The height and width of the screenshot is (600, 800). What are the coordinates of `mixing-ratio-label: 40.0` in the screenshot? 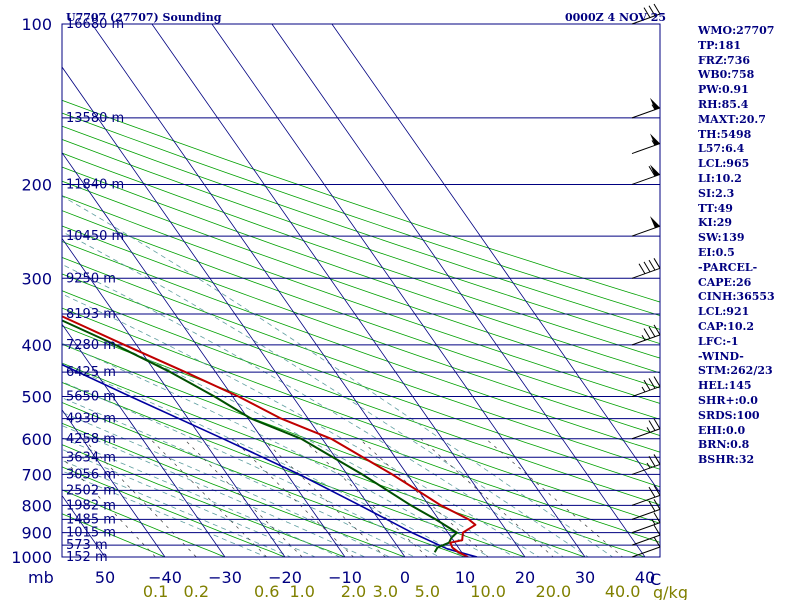 It's located at (623, 591).